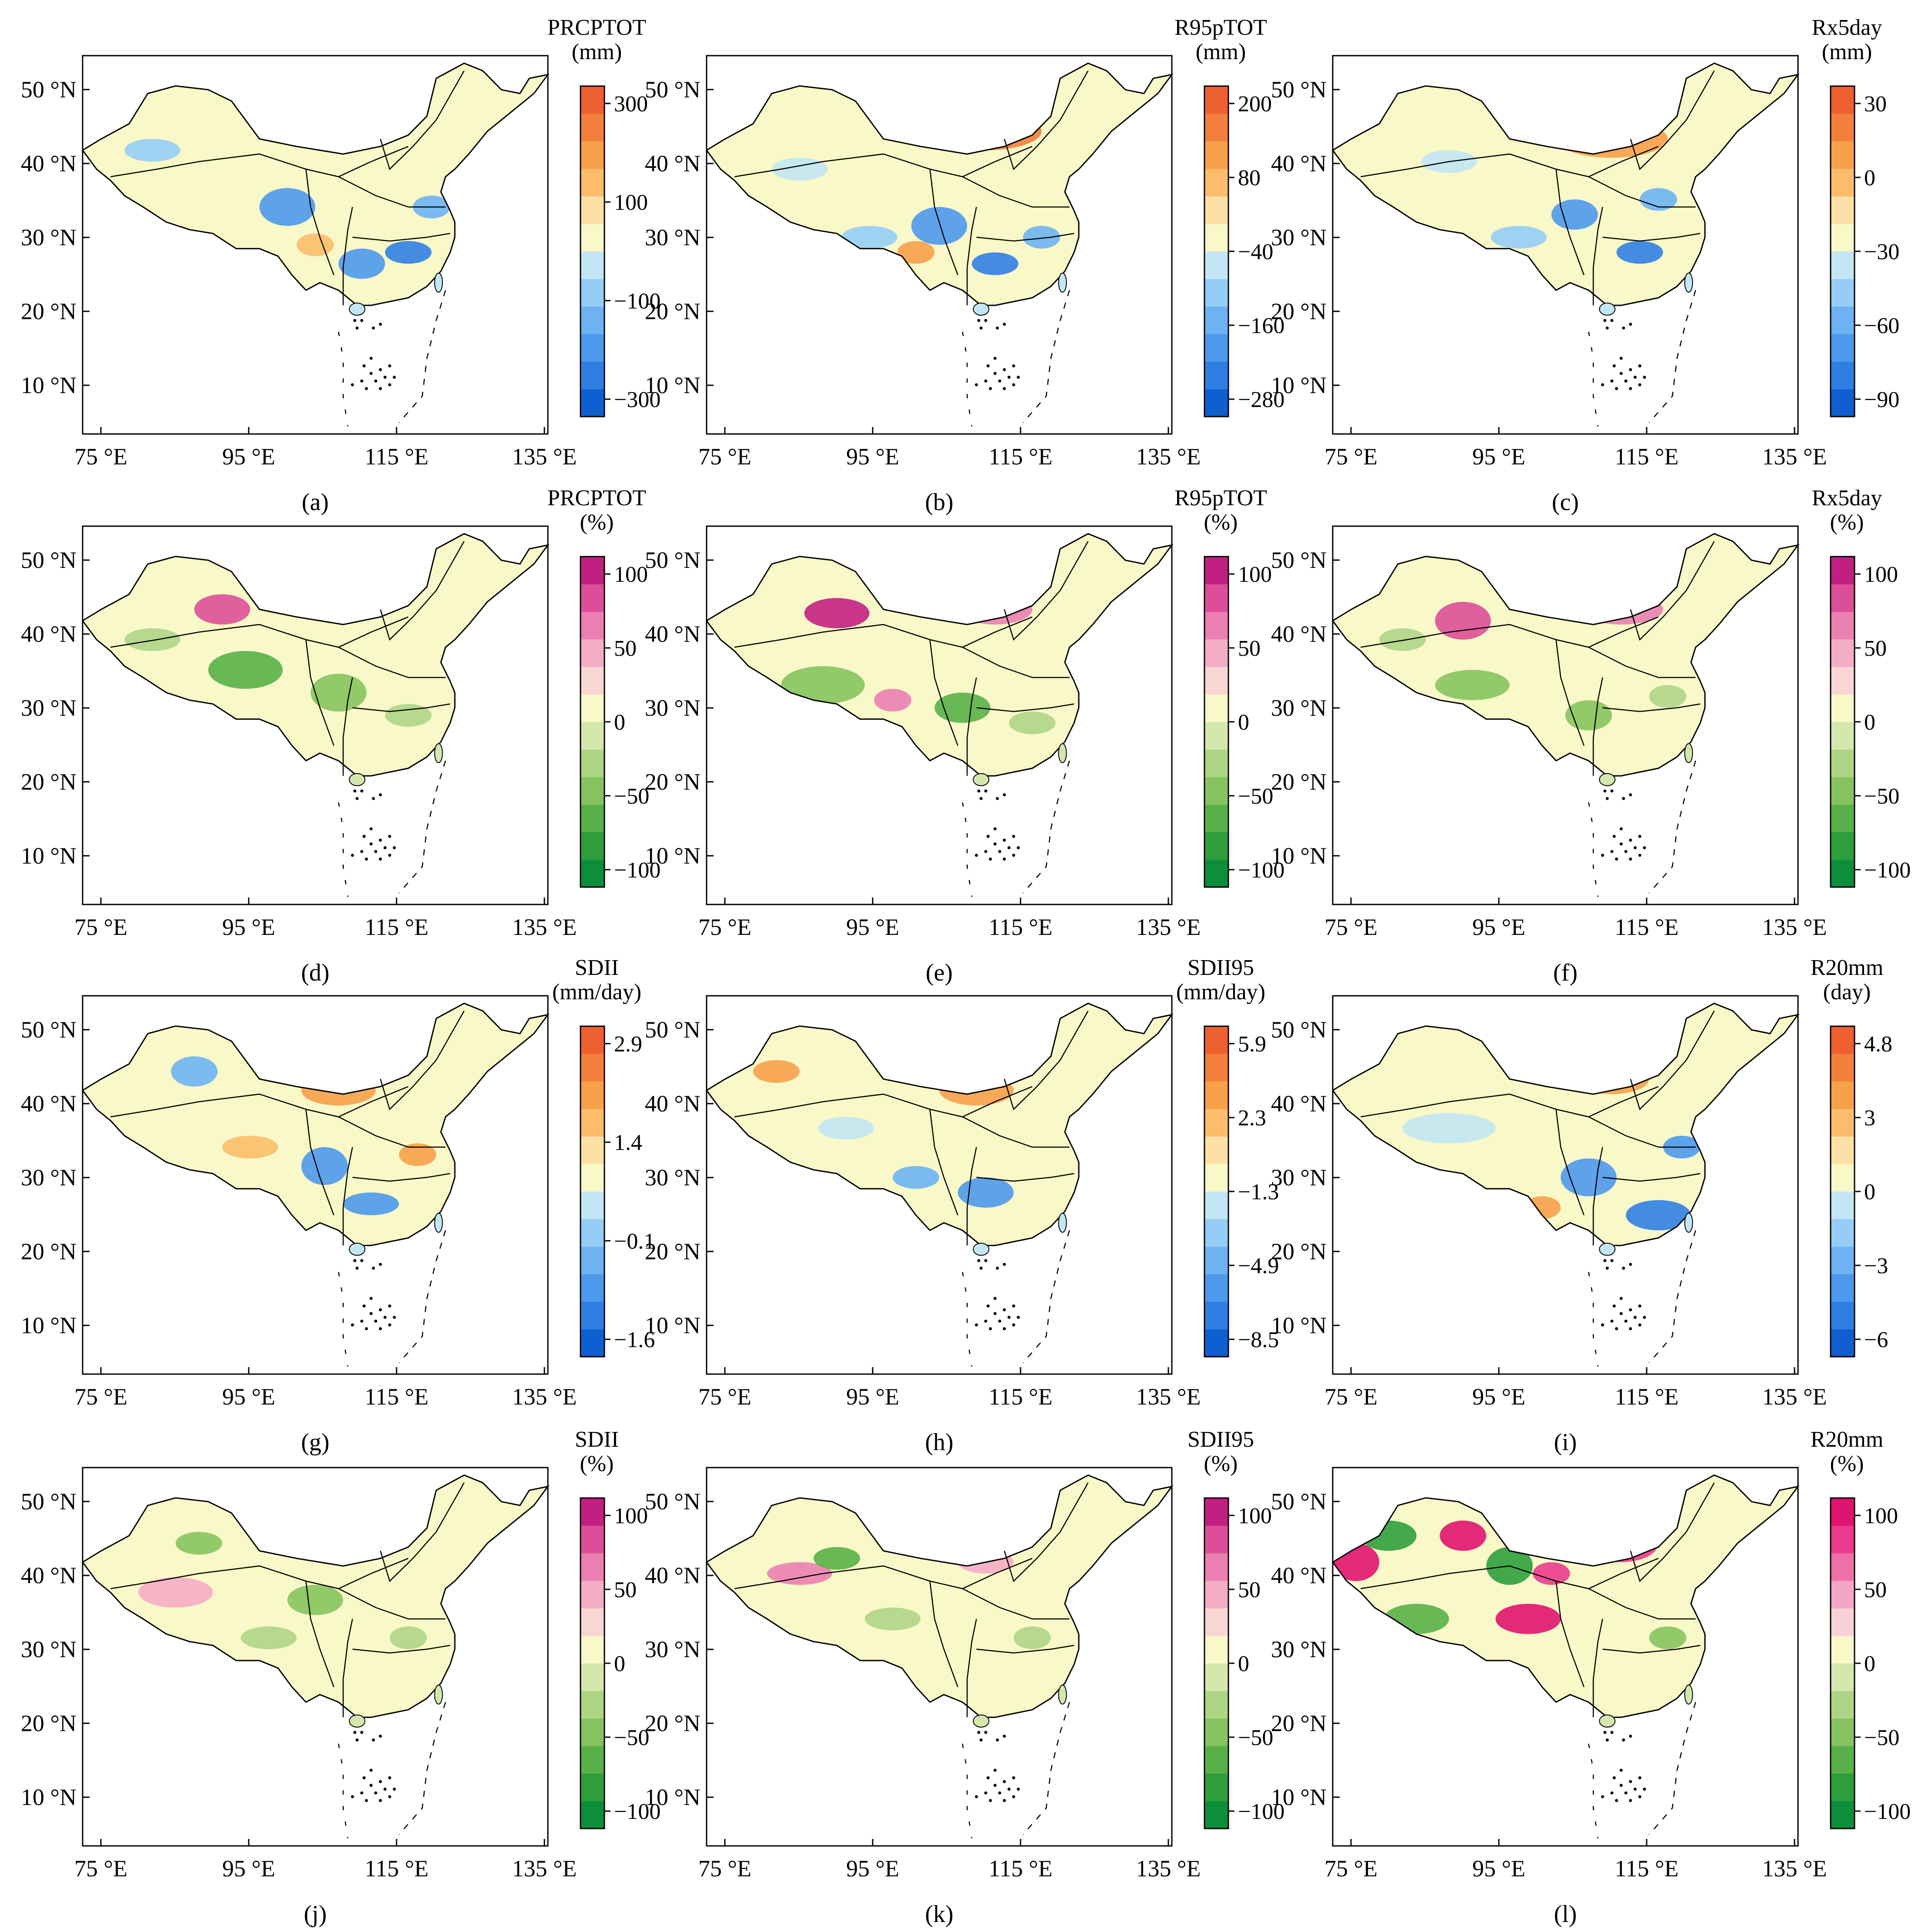 Image resolution: width=1918 pixels, height=1932 pixels. What do you see at coordinates (1875, 104) in the screenshot?
I see `colorbar-tick-label: 30` at bounding box center [1875, 104].